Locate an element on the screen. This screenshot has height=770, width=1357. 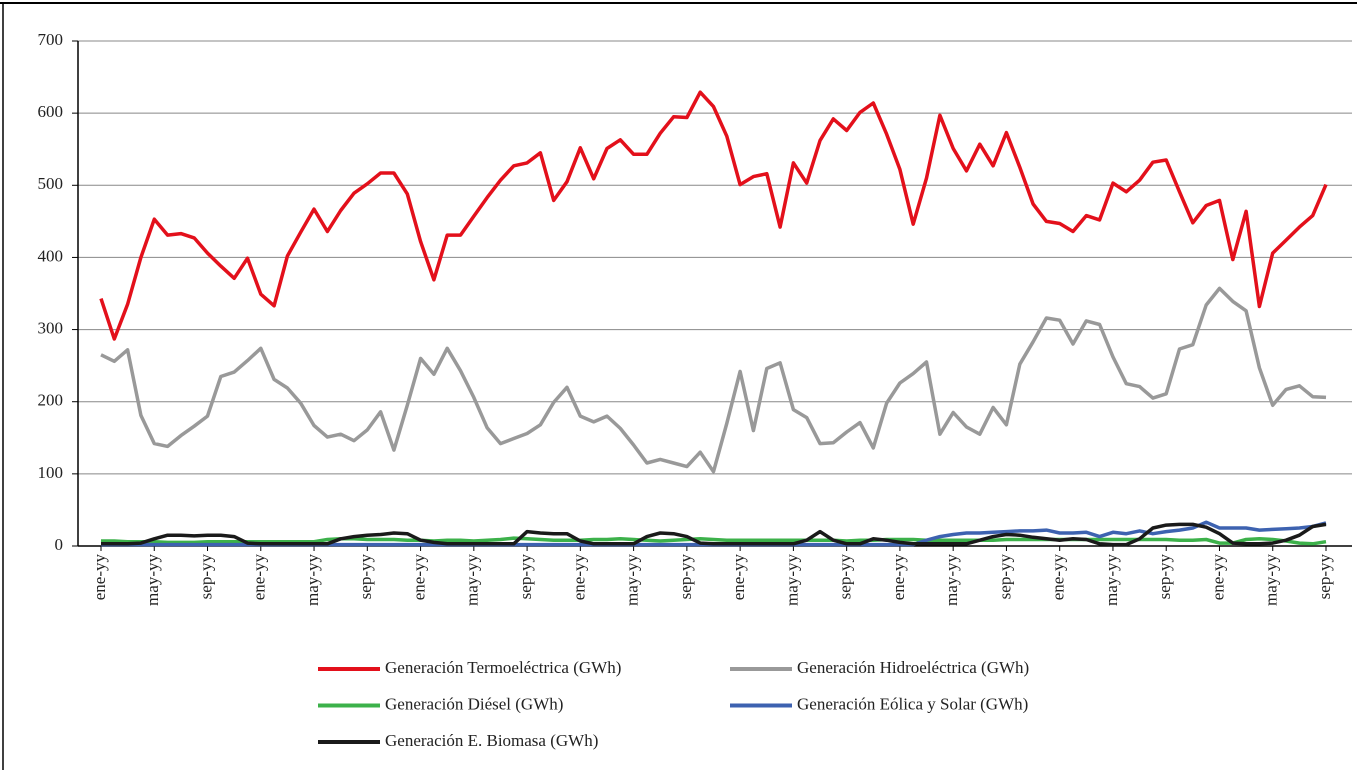
y-tick-label: 400 is located at coordinates (51, 255).